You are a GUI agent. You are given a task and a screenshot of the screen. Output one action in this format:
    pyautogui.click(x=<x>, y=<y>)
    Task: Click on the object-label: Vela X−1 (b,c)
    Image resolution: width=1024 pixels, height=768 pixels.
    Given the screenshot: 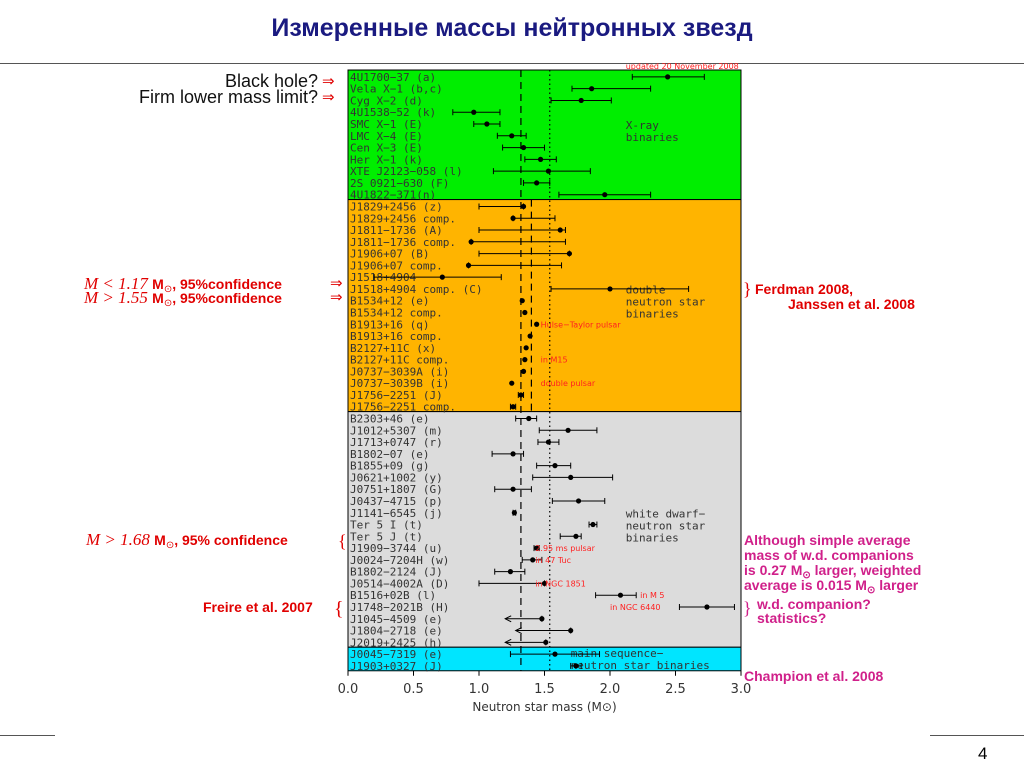 What is the action you would take?
    pyautogui.click(x=396, y=89)
    